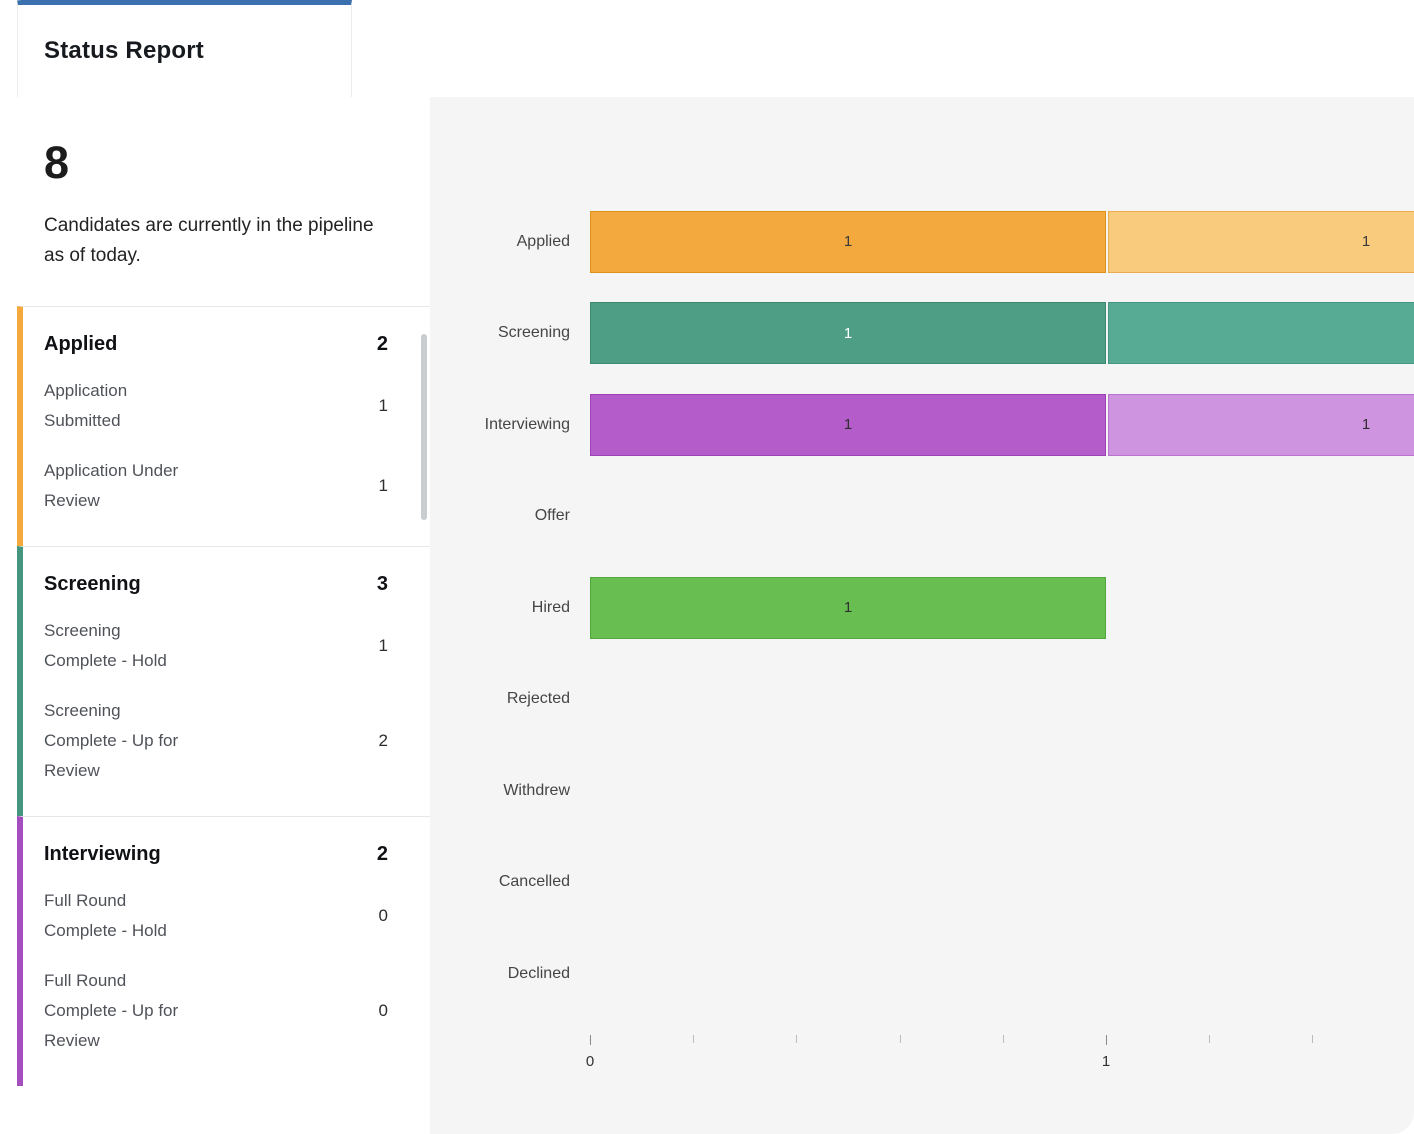  Describe the element at coordinates (111, 1010) in the screenshot. I see `status-item-label: Full Round Complete - Up for Review` at that location.